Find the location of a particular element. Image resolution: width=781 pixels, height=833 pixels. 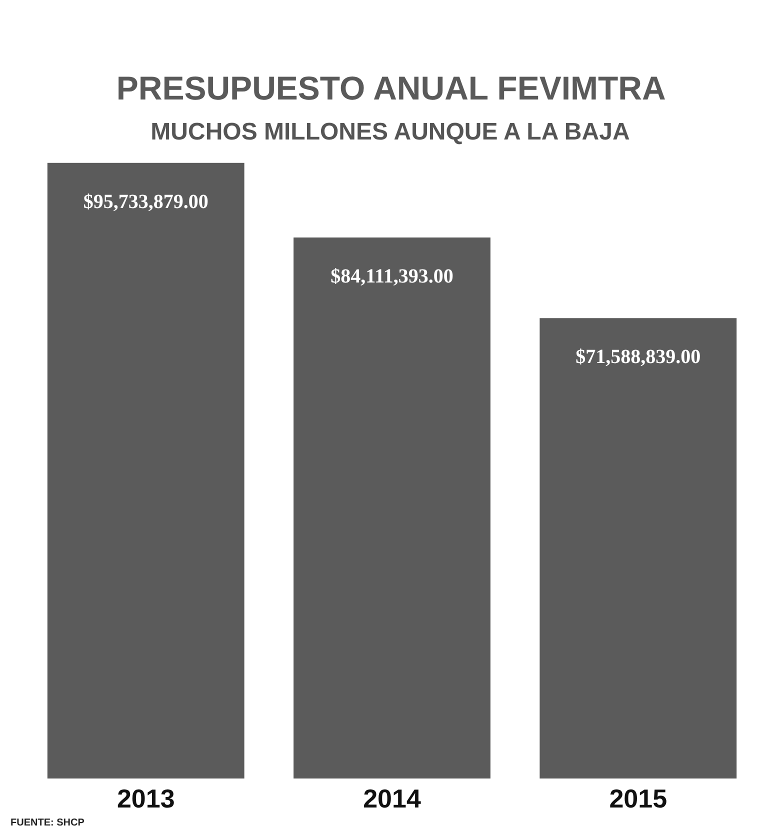

x-tick-label: 2013 is located at coordinates (145, 799).